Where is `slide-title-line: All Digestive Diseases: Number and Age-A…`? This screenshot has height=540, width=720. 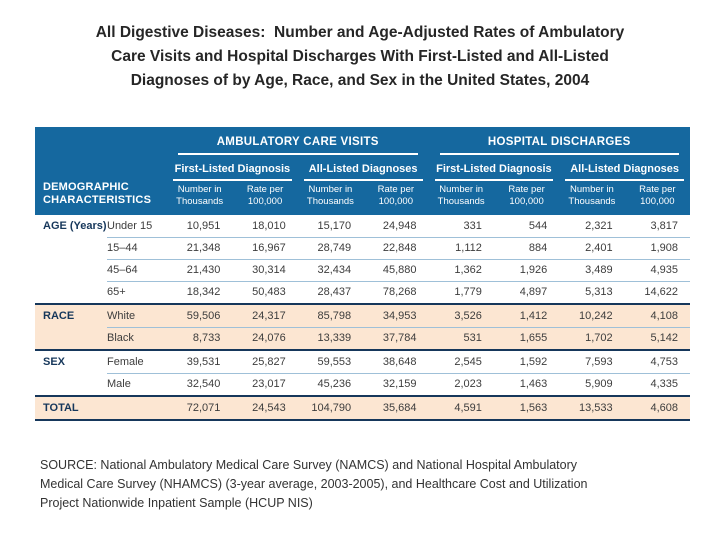
slide-title-line: All Digestive Diseases: Number and Age-A… is located at coordinates (360, 32).